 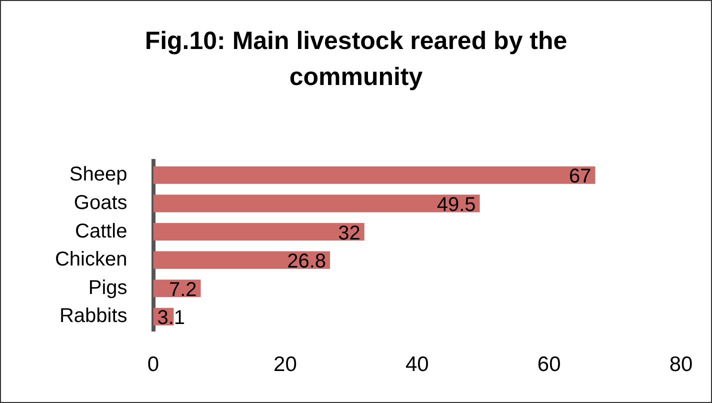 I want to click on y-tick-label: Pigs, so click(x=108, y=287).